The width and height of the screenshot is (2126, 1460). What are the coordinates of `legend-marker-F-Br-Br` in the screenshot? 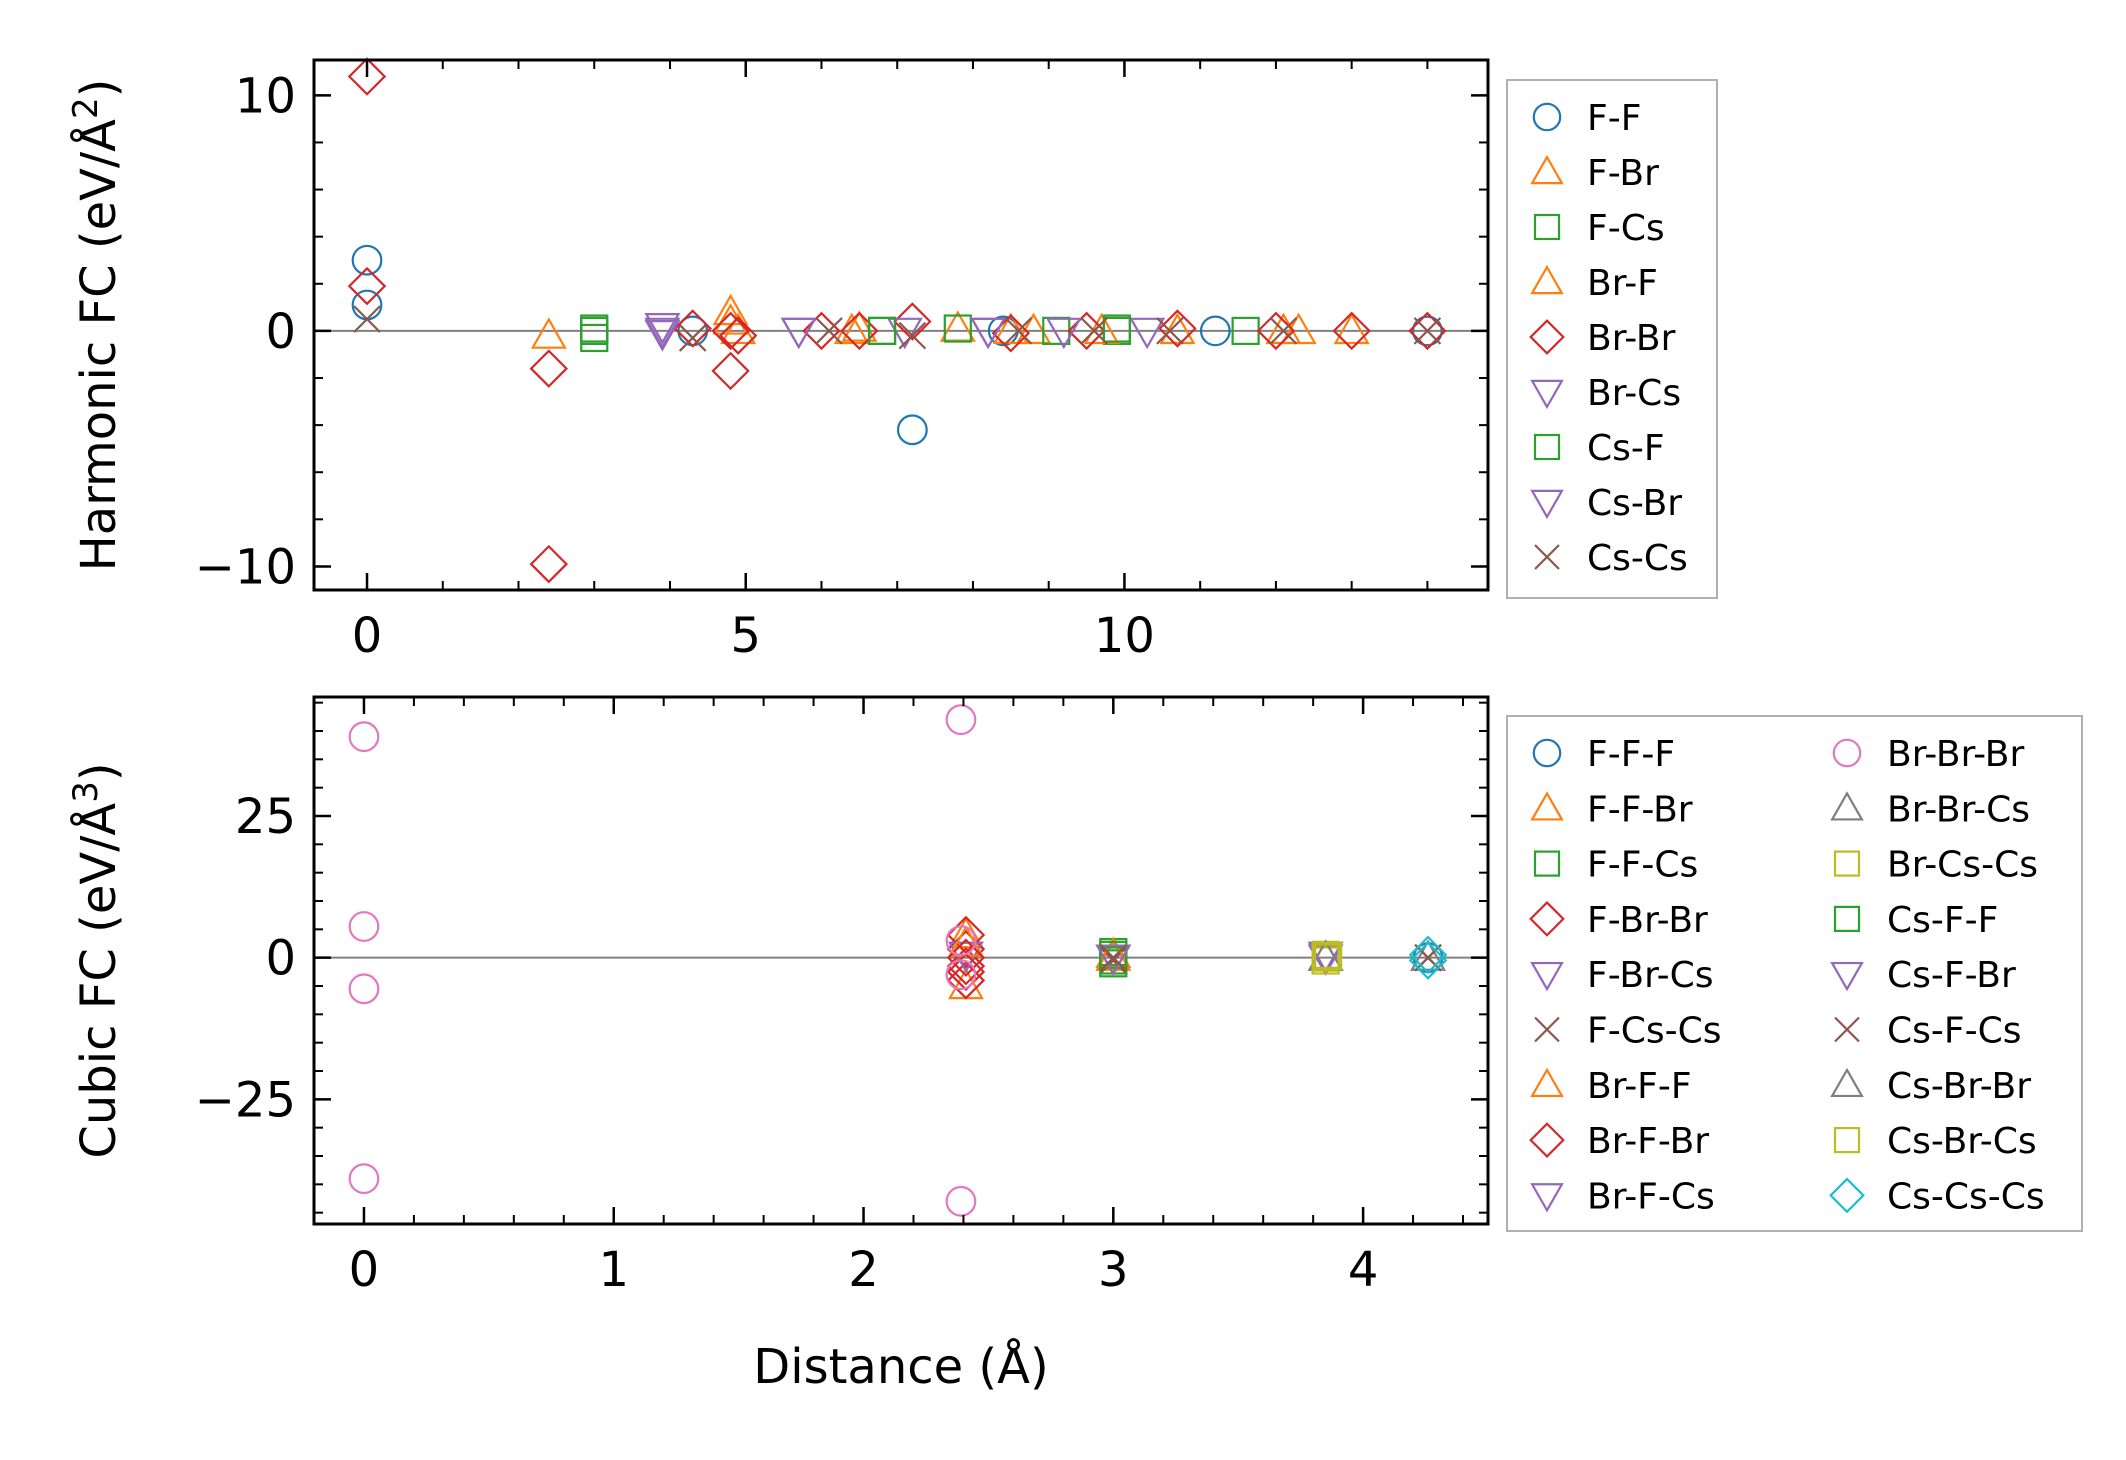 It's located at (1547, 919).